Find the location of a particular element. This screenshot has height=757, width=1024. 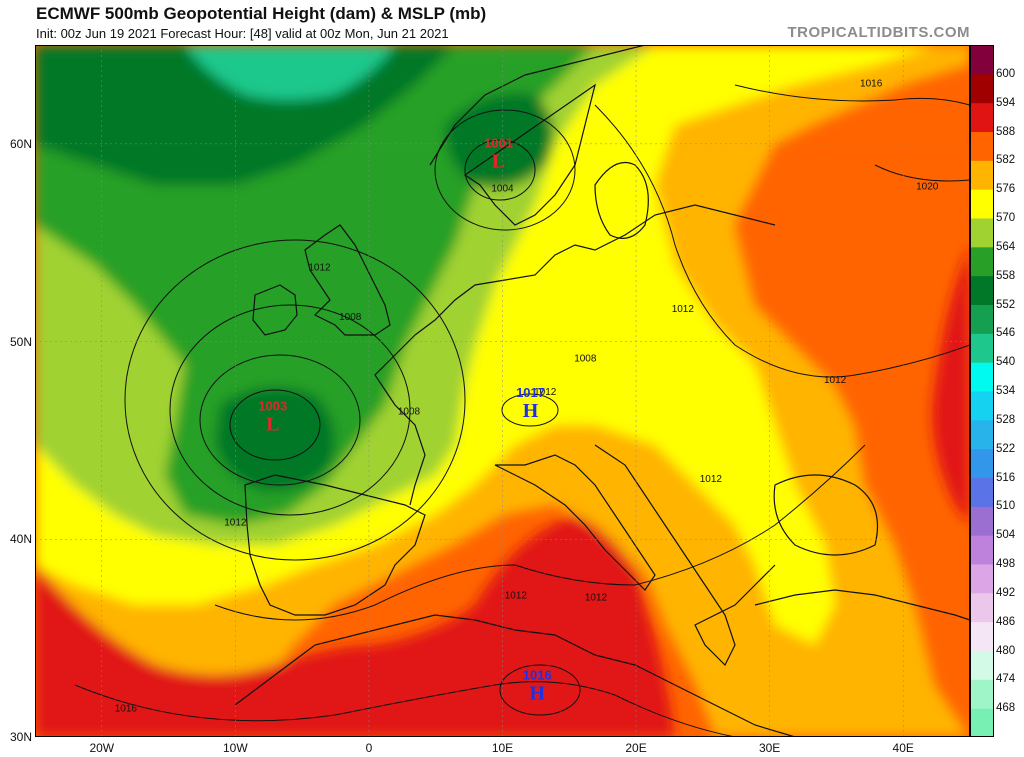

height-band-594-east is located at coordinates (951, 385).